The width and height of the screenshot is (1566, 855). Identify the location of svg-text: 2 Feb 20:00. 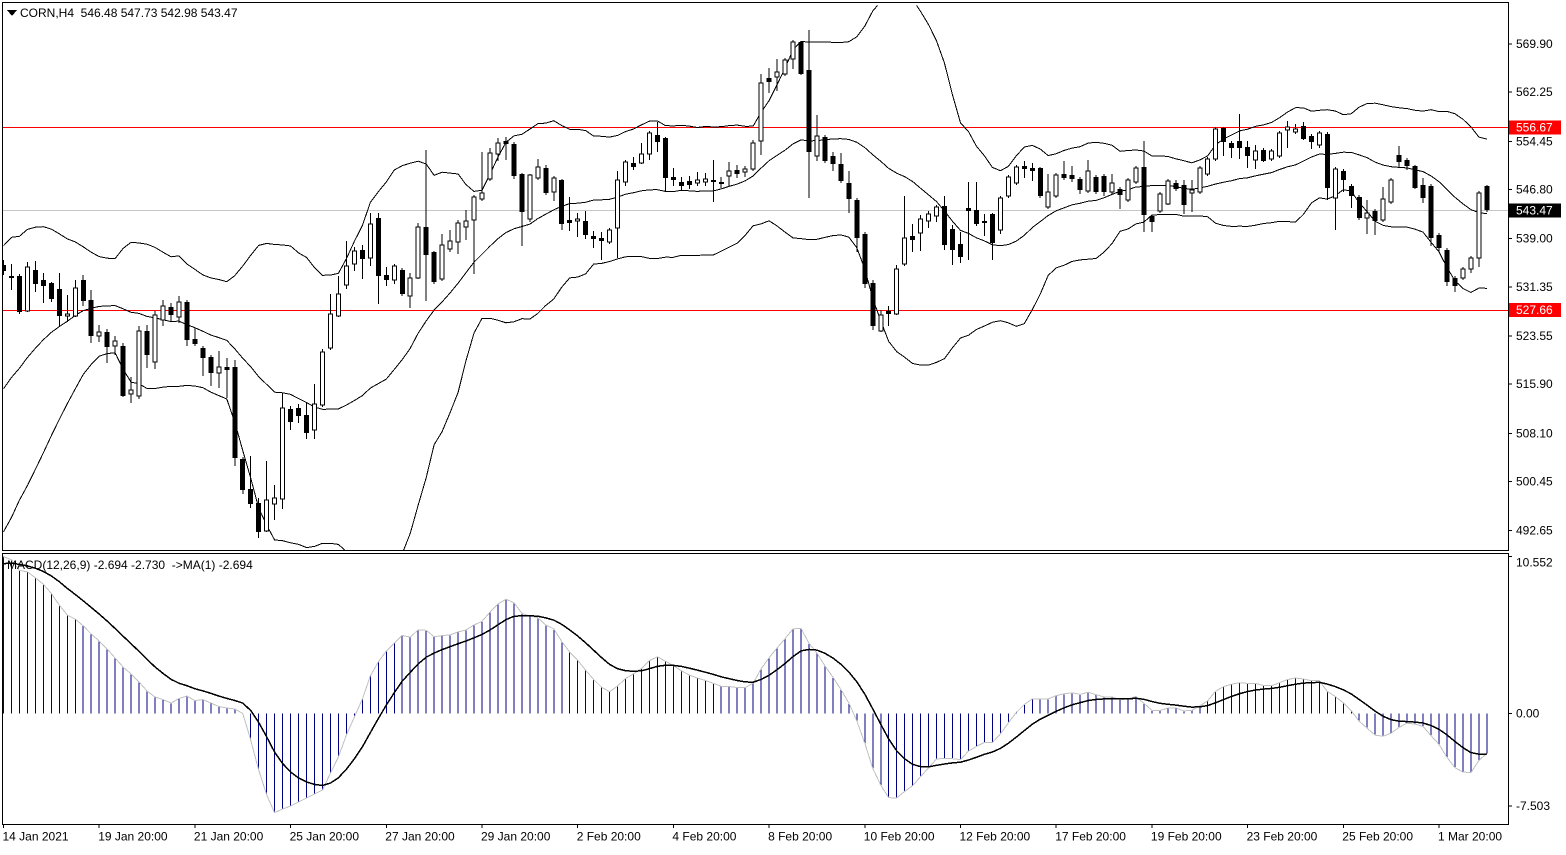
(609, 837).